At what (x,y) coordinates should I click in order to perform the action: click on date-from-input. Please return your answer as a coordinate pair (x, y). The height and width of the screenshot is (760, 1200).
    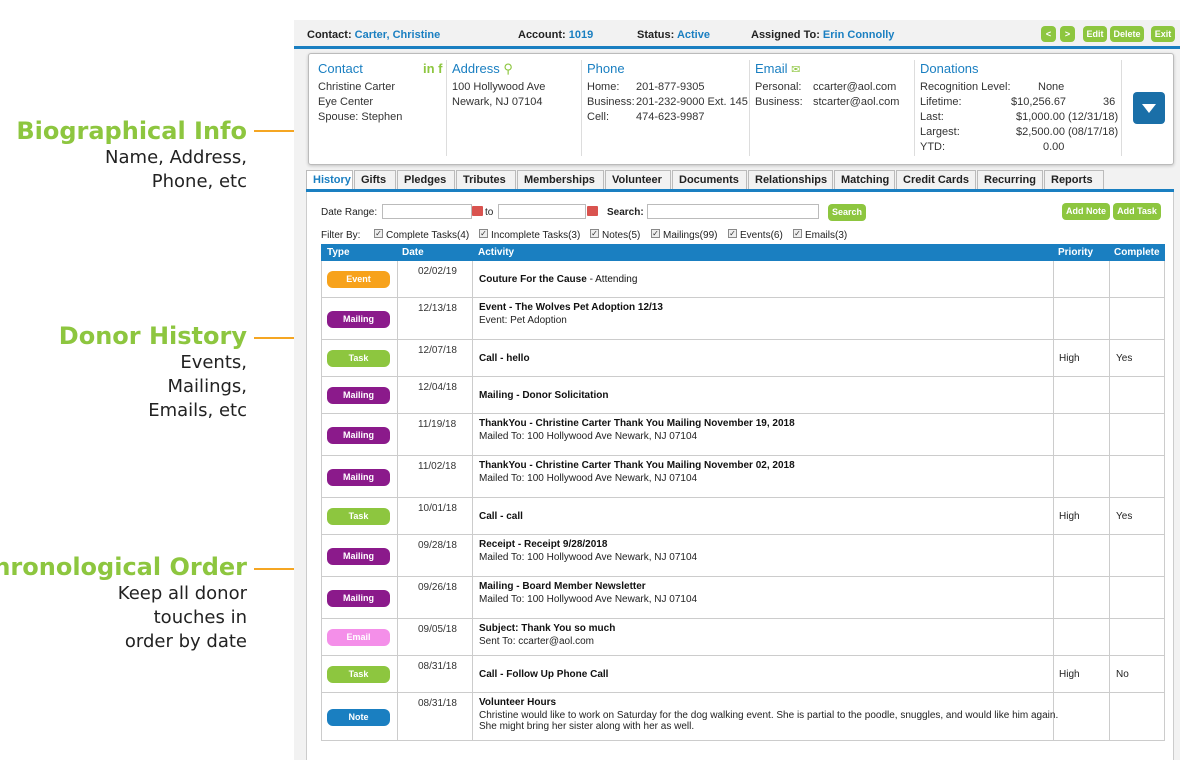
    Looking at the image, I should click on (427, 211).